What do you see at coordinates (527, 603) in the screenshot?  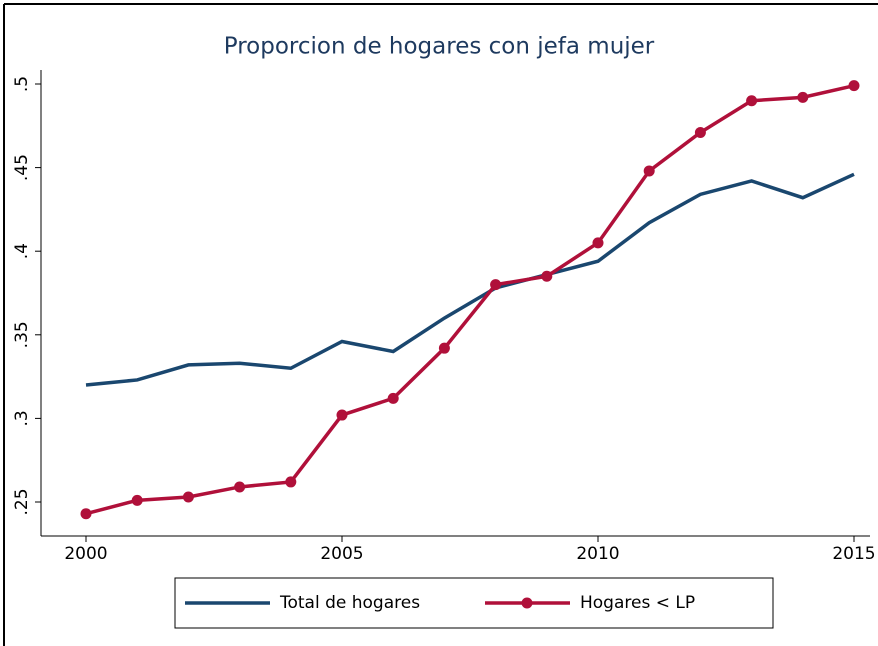 I see `legend-marker` at bounding box center [527, 603].